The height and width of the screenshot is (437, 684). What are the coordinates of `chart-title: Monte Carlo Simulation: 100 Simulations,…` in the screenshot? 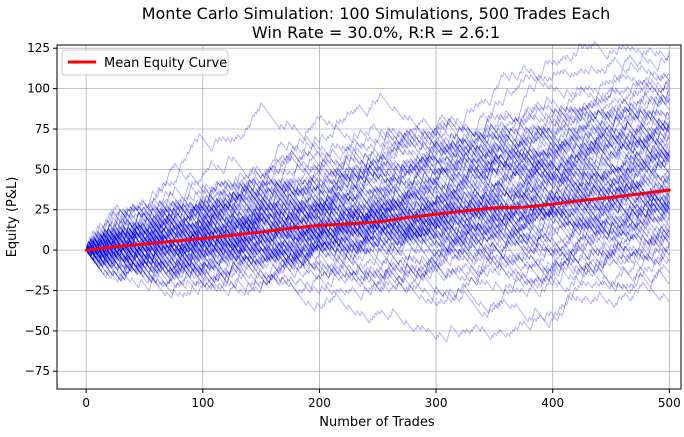 It's located at (376, 13).